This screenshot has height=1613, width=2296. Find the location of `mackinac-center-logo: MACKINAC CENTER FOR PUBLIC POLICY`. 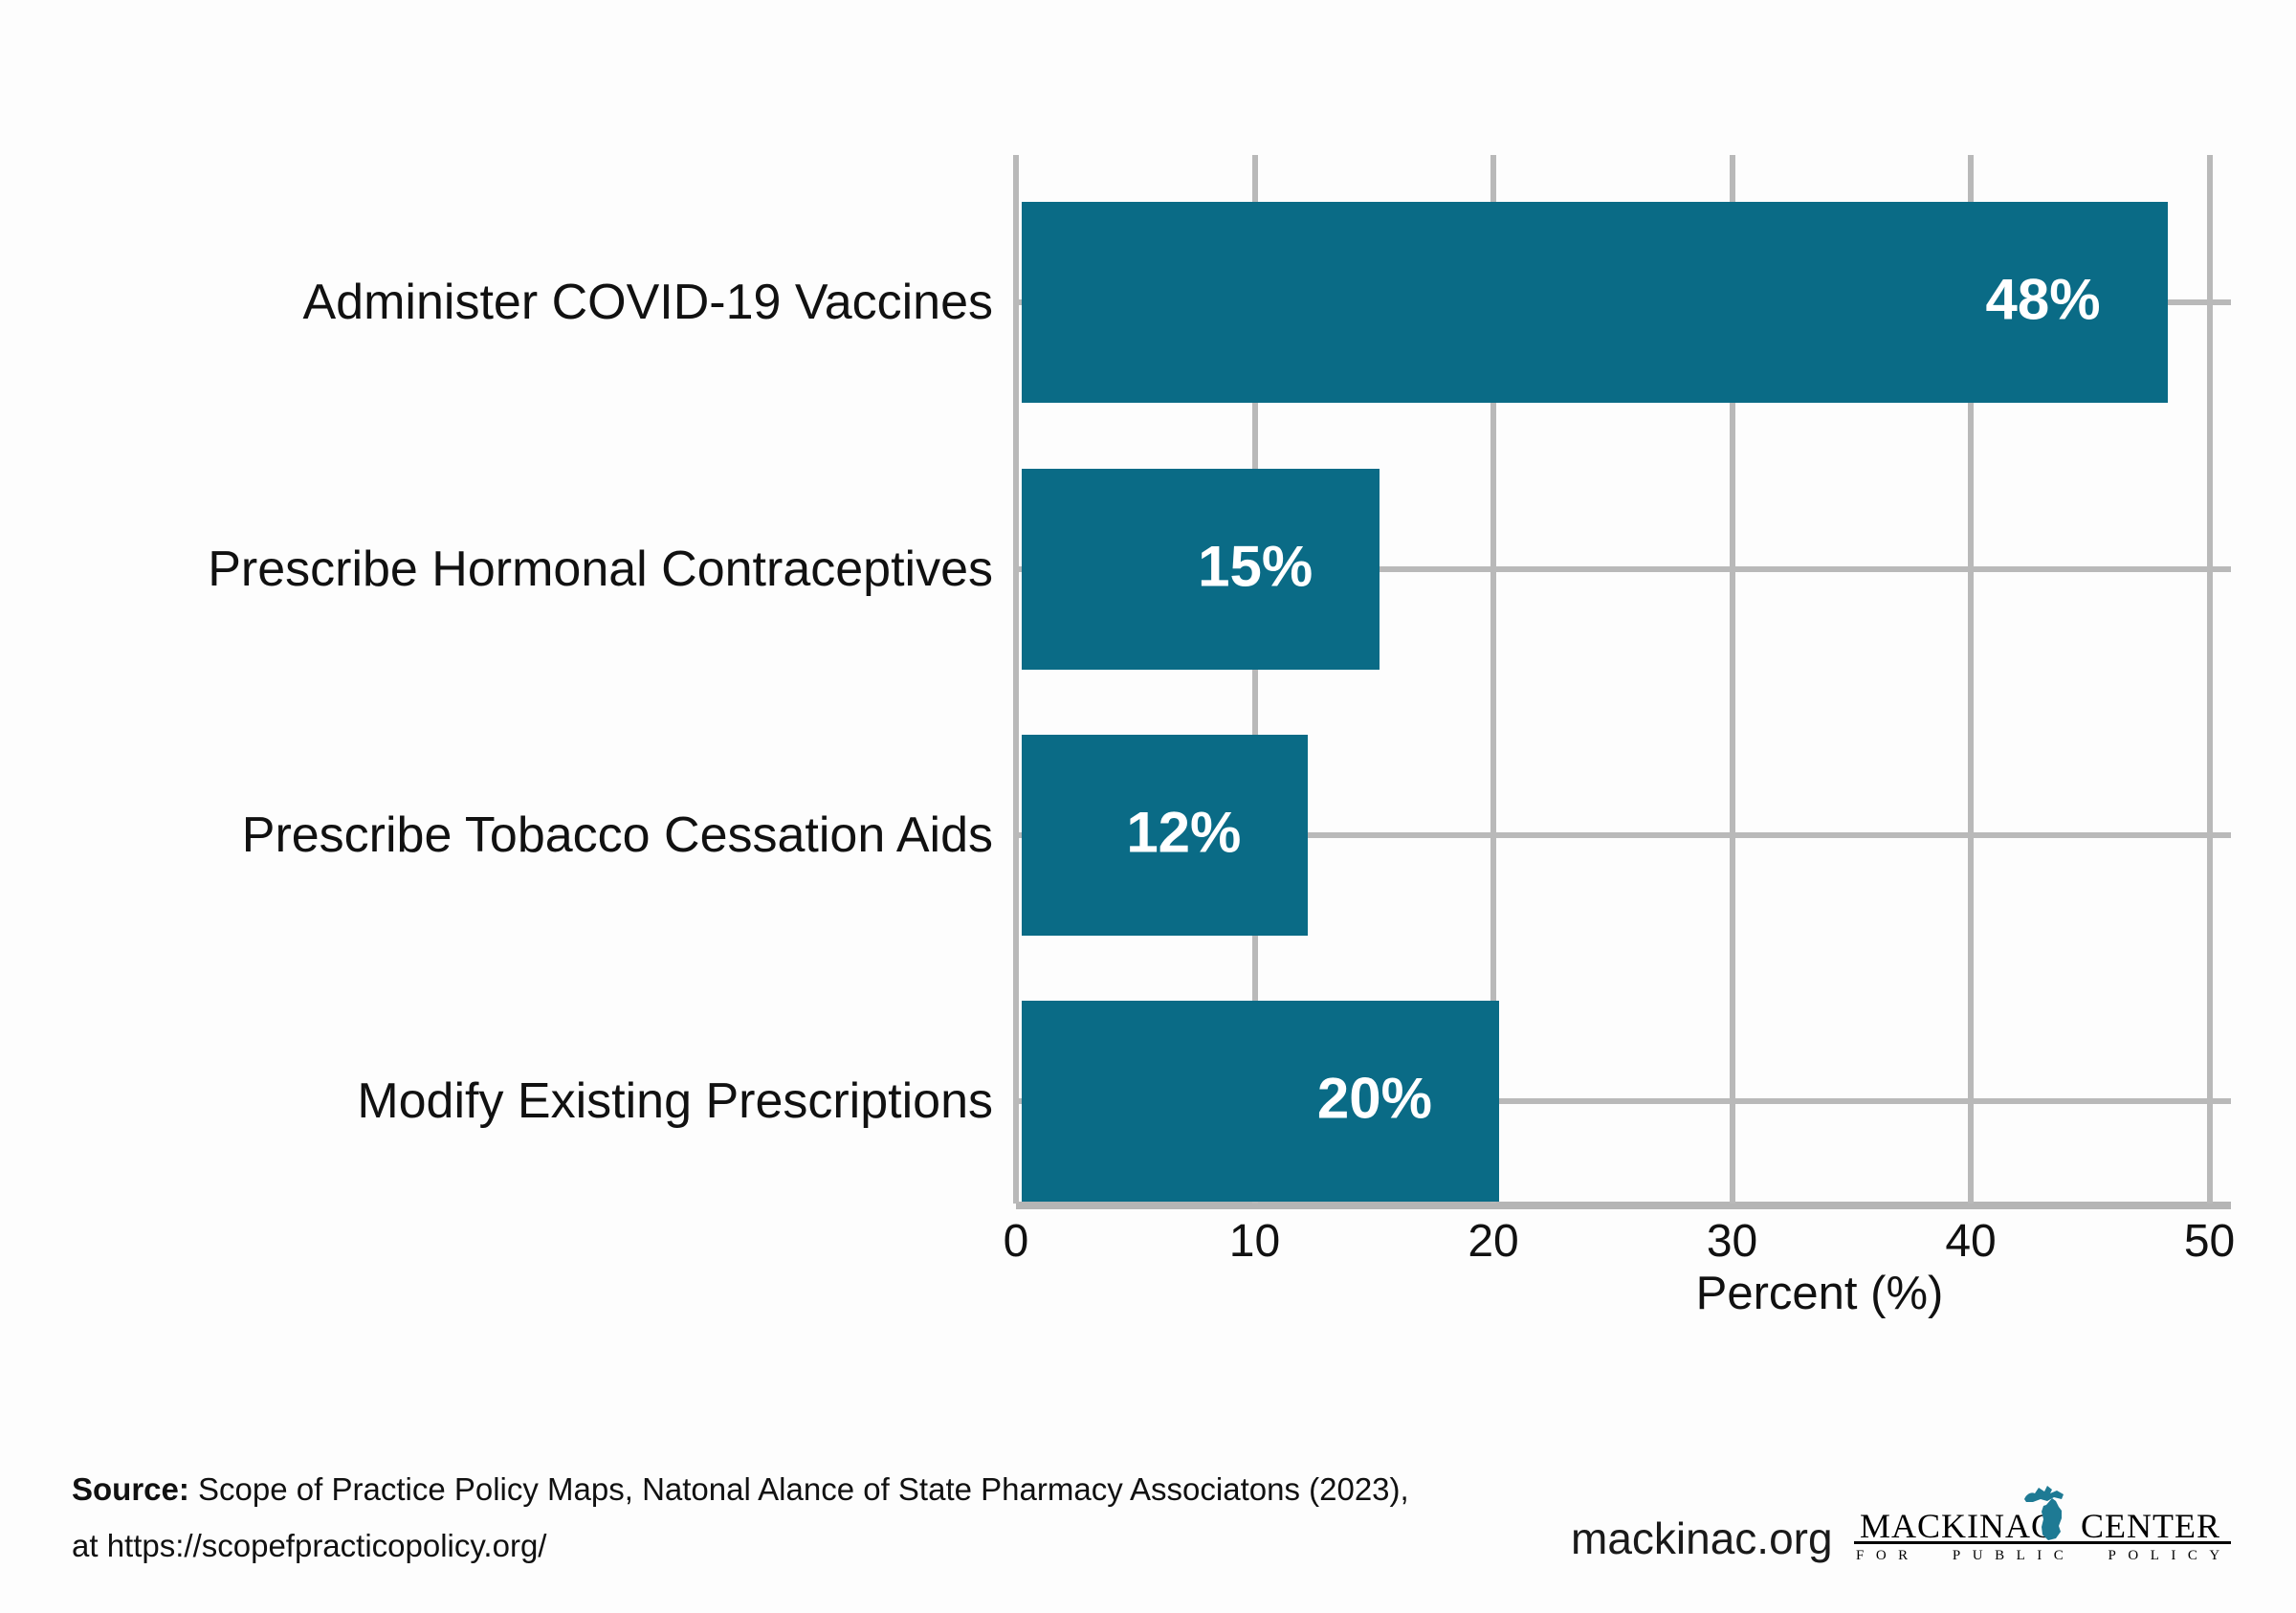

mackinac-center-logo: MACKINAC CENTER FOR PUBLIC POLICY is located at coordinates (2043, 1524).